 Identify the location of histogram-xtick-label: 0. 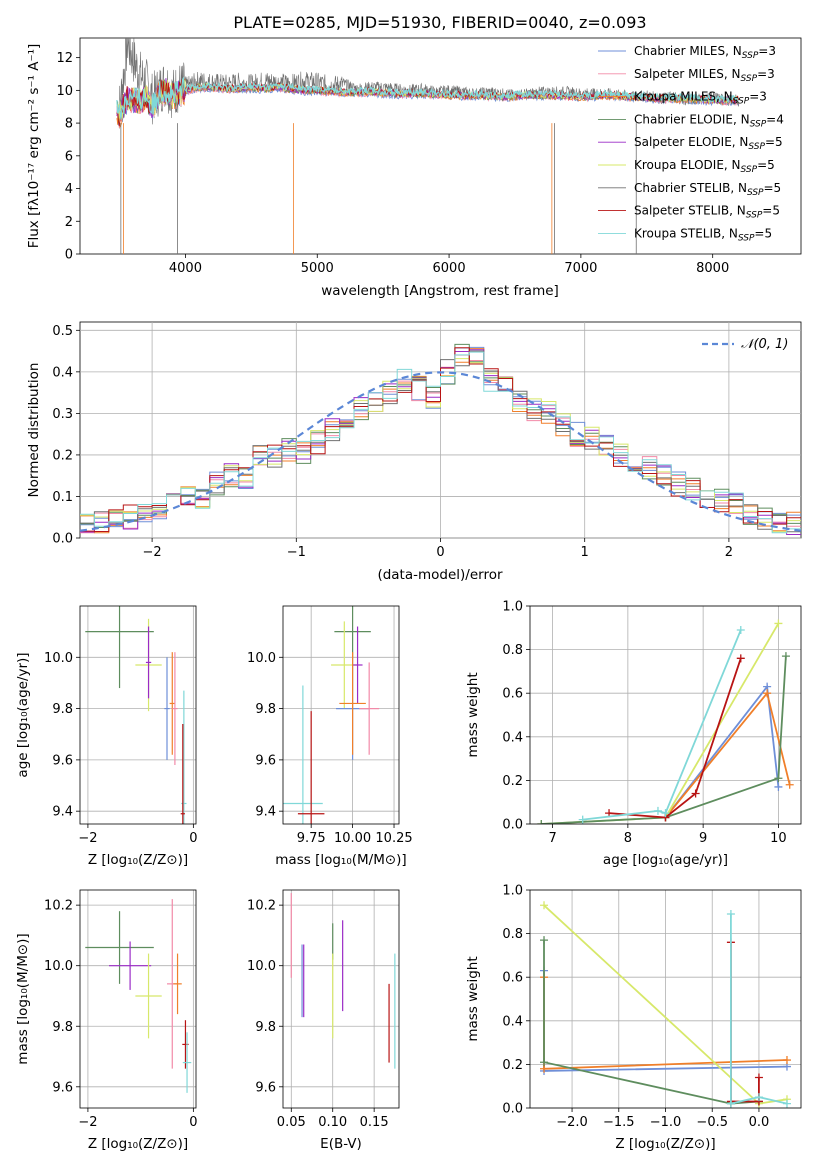
(440, 552).